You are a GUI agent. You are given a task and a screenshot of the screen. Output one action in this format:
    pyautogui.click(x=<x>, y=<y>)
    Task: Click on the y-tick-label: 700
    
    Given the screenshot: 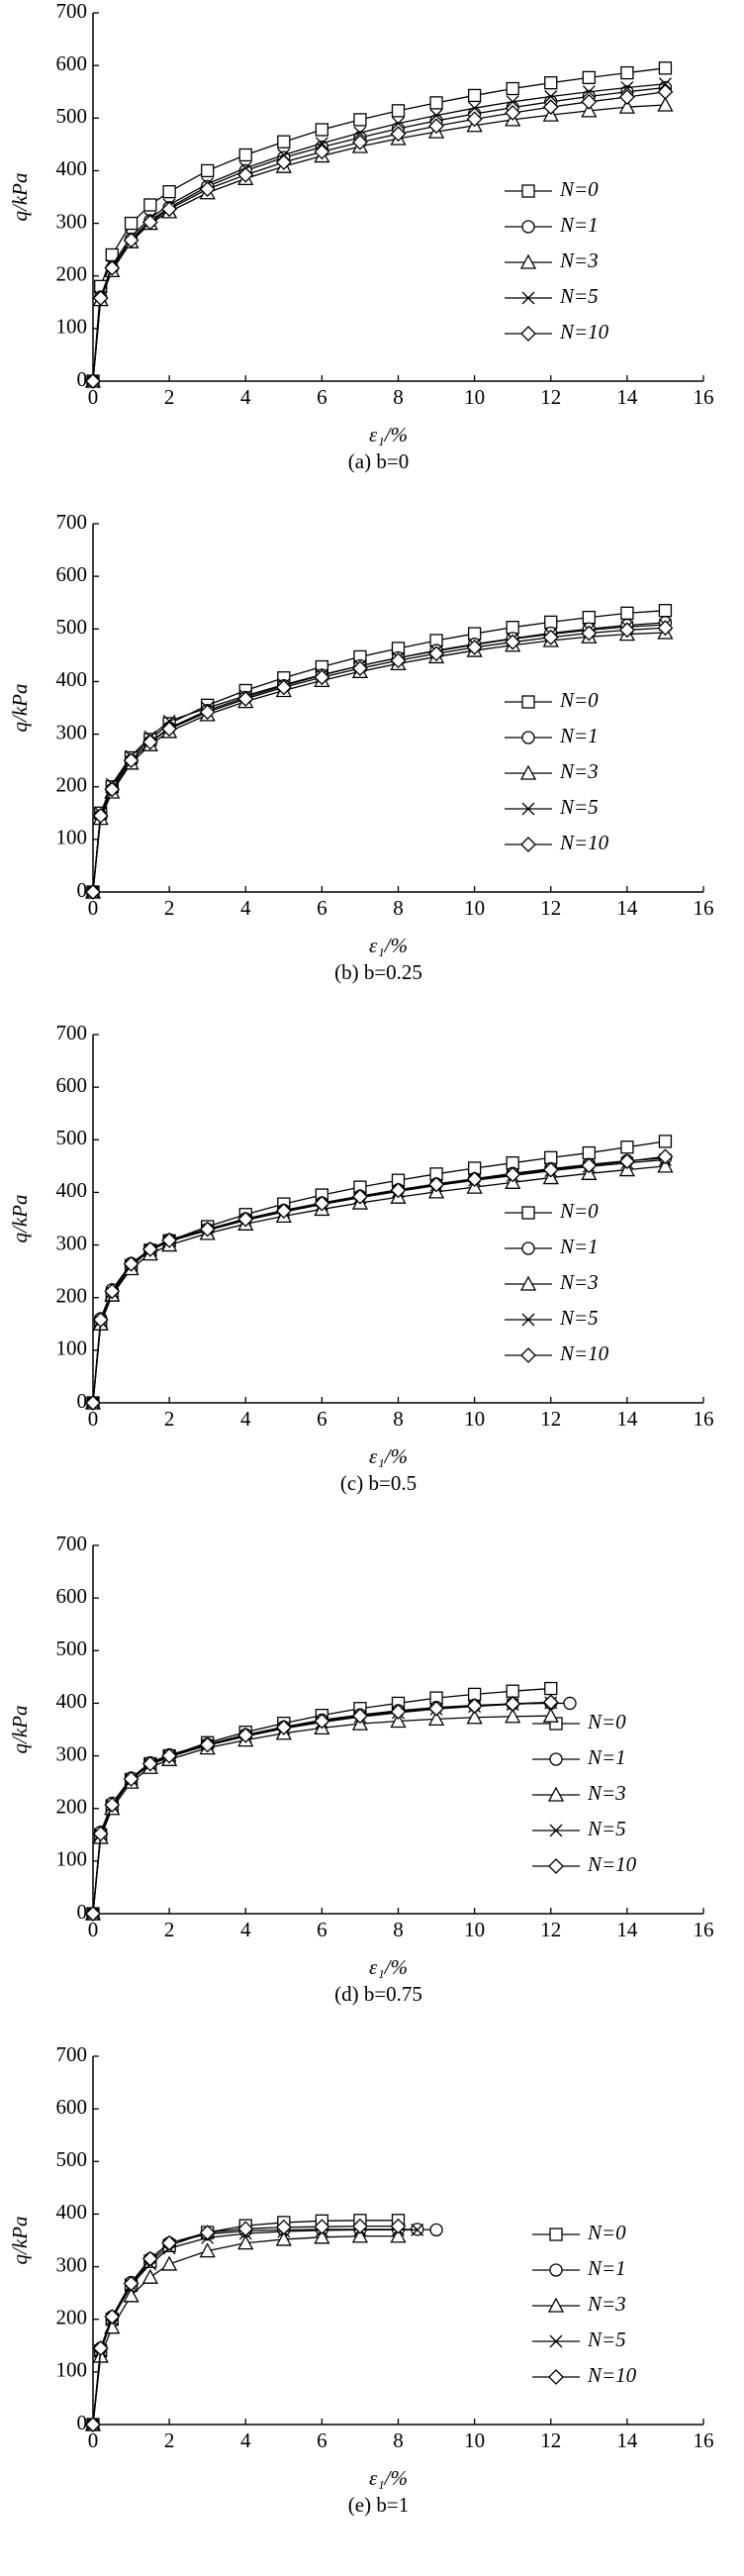 What is the action you would take?
    pyautogui.click(x=72, y=11)
    